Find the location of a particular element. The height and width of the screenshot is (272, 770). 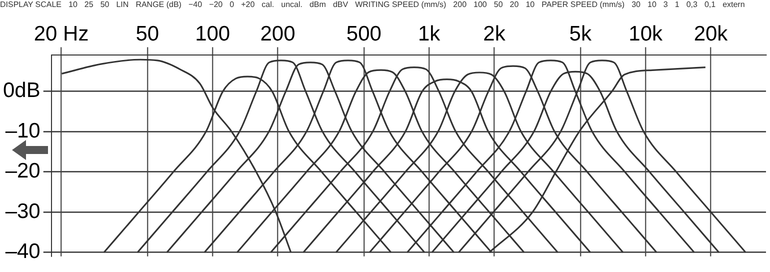

text: PAPER SPEED (mm/s) is located at coordinates (583, 5).